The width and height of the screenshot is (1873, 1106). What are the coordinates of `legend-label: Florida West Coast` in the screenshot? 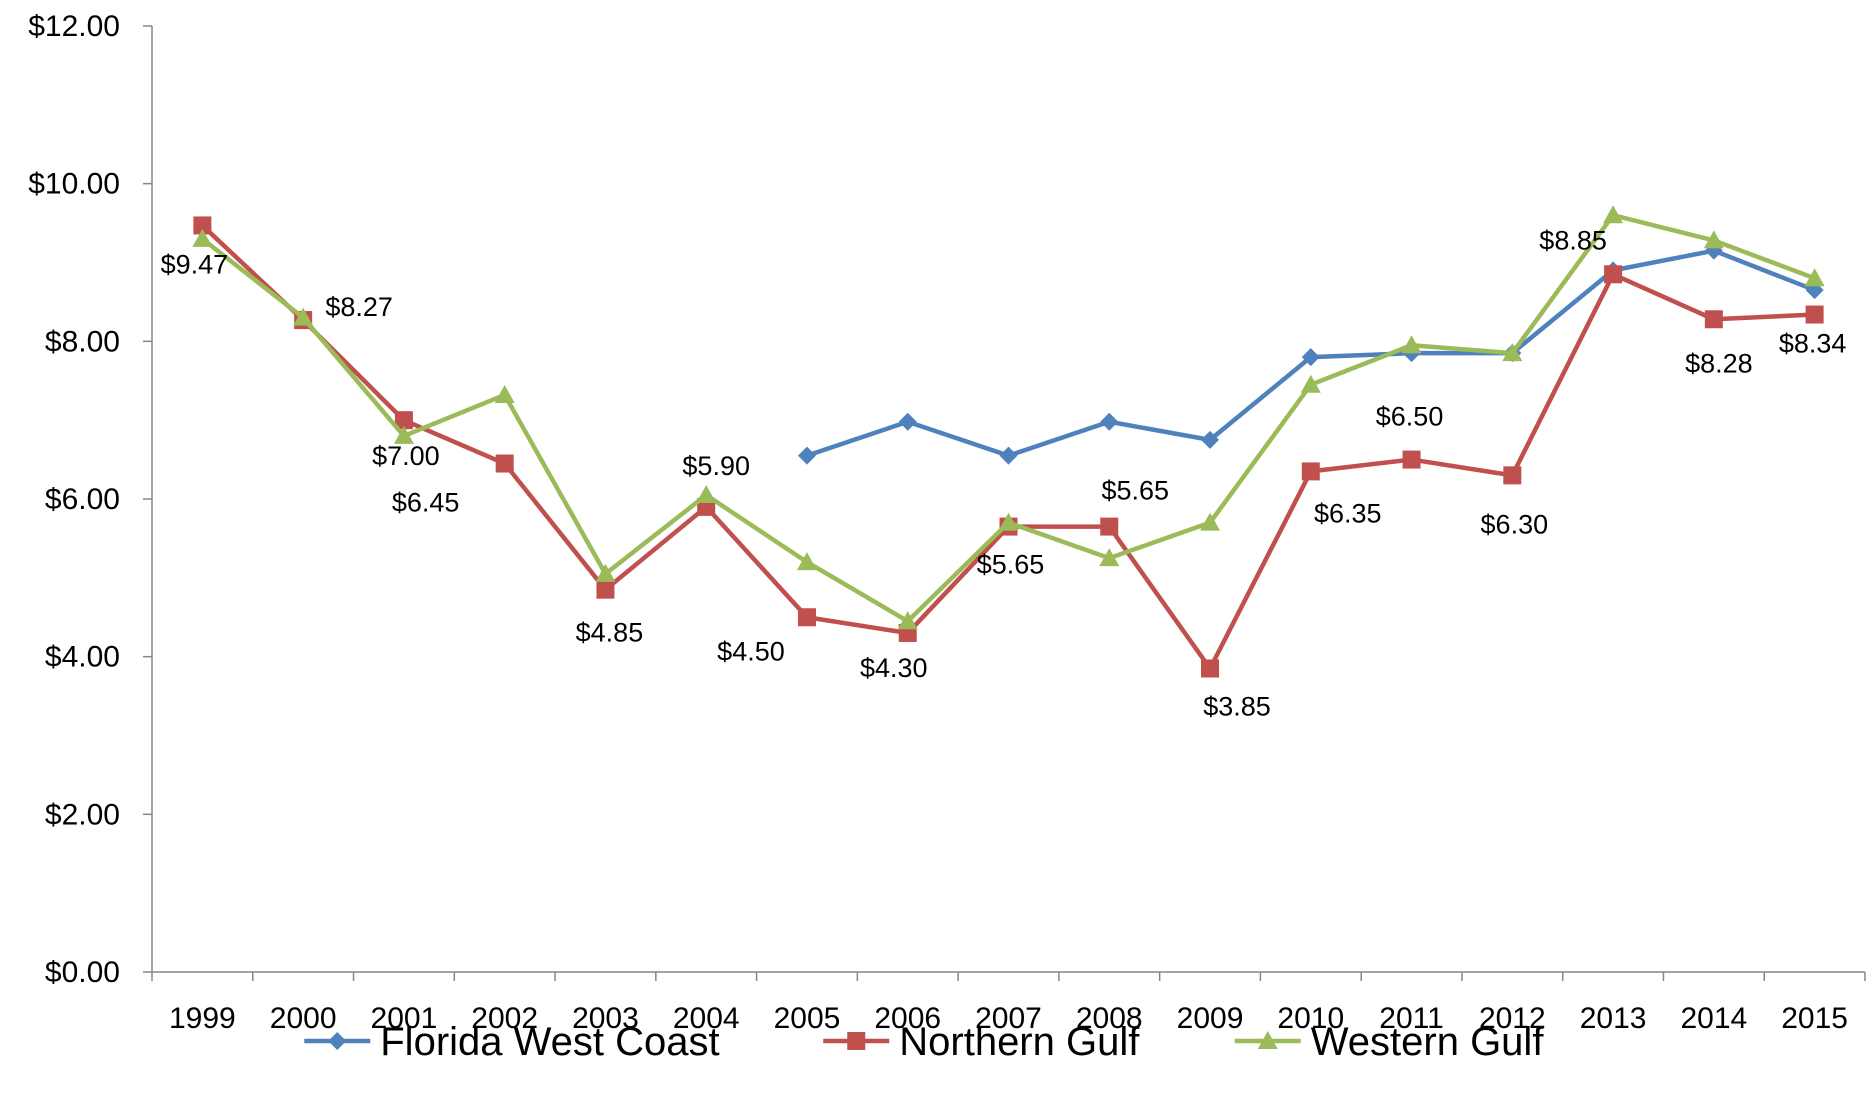 It's located at (549, 1042).